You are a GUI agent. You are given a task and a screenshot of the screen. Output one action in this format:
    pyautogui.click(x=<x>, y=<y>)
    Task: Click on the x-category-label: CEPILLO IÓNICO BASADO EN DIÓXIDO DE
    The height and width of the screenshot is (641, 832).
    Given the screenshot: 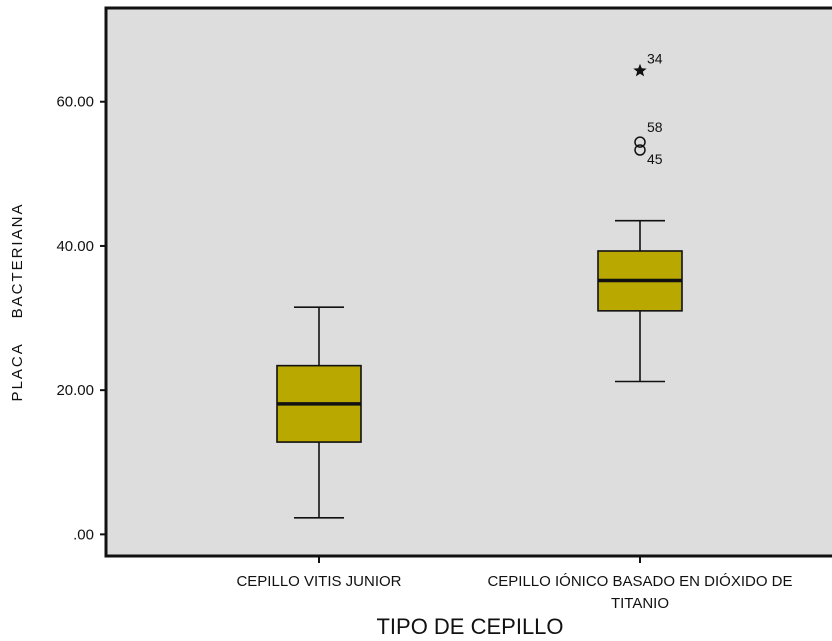 What is the action you would take?
    pyautogui.click(x=639, y=581)
    